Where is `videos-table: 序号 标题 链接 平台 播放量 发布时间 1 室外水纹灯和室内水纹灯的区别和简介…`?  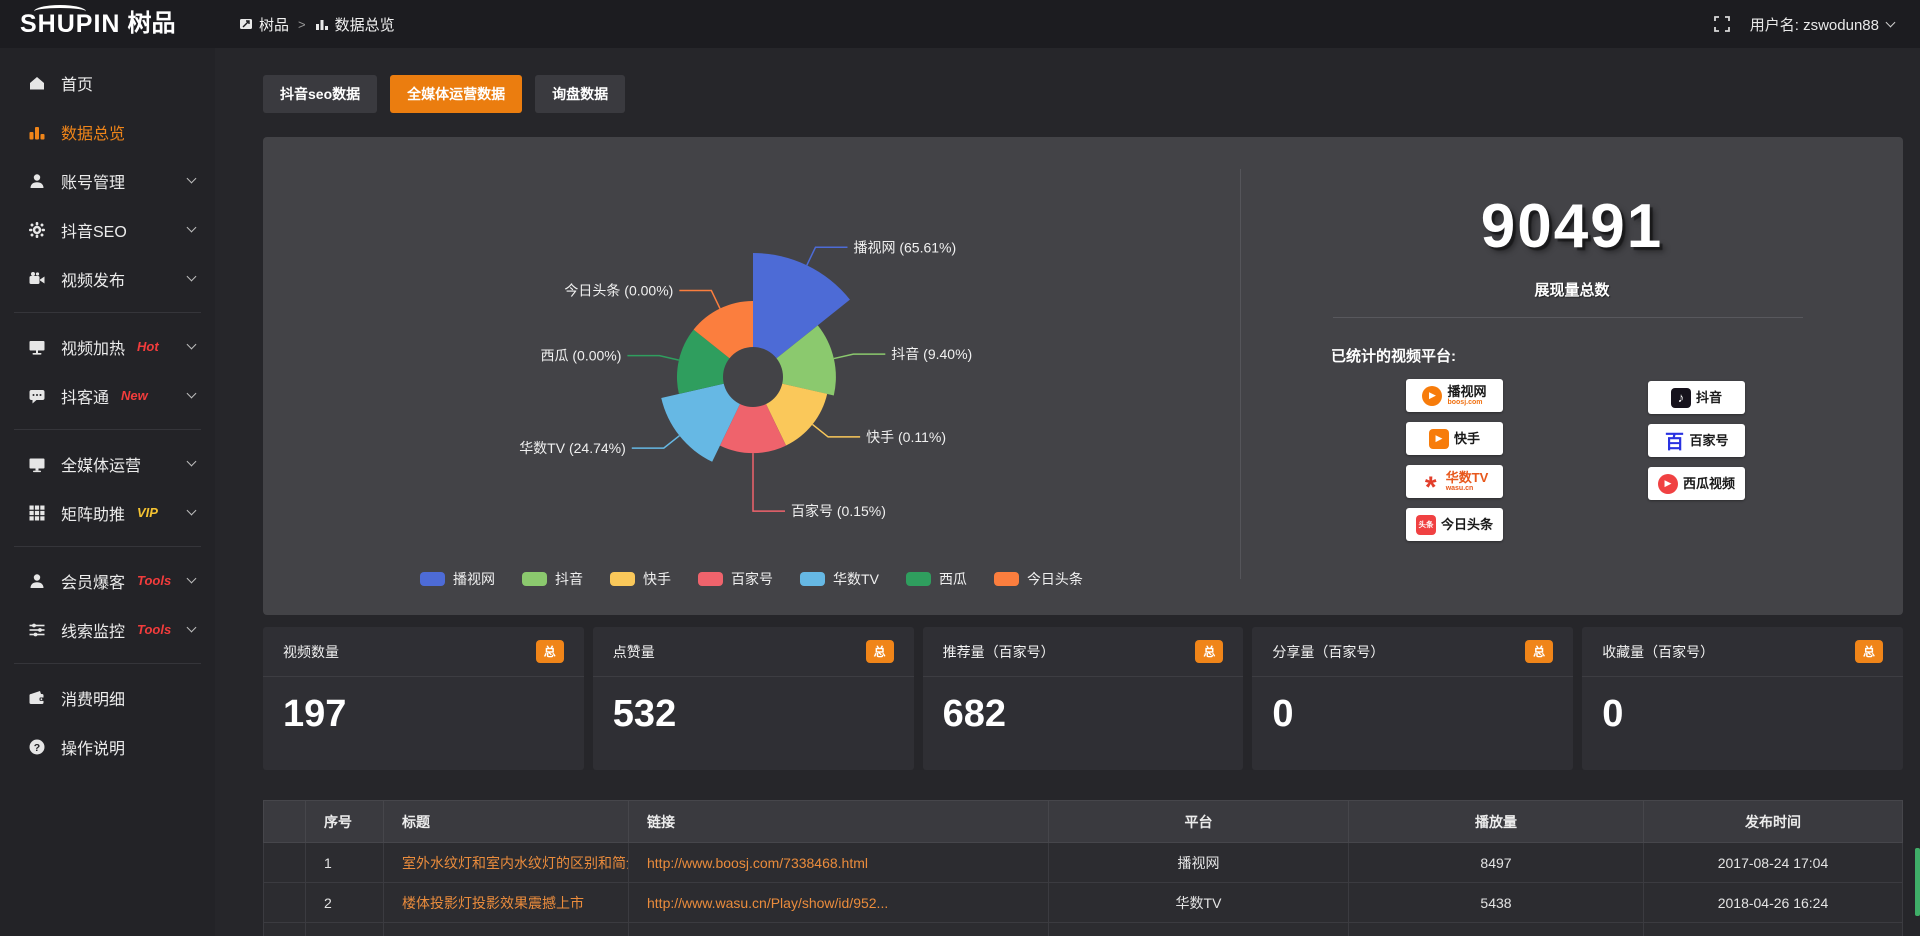
videos-table: 序号 标题 链接 平台 播放量 发布时间 1 室外水纹灯和室内水纹灯的区别和简介… is located at coordinates (1083, 868).